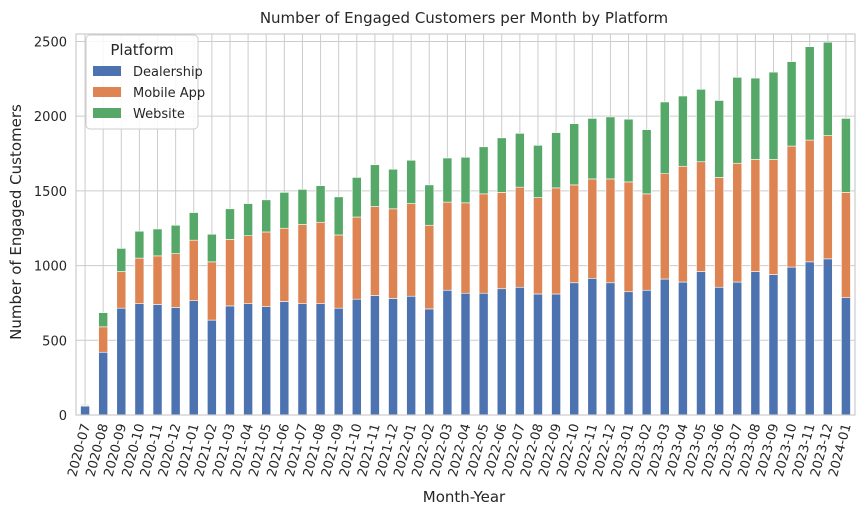  I want to click on y-tick-label: 1500, so click(50, 192).